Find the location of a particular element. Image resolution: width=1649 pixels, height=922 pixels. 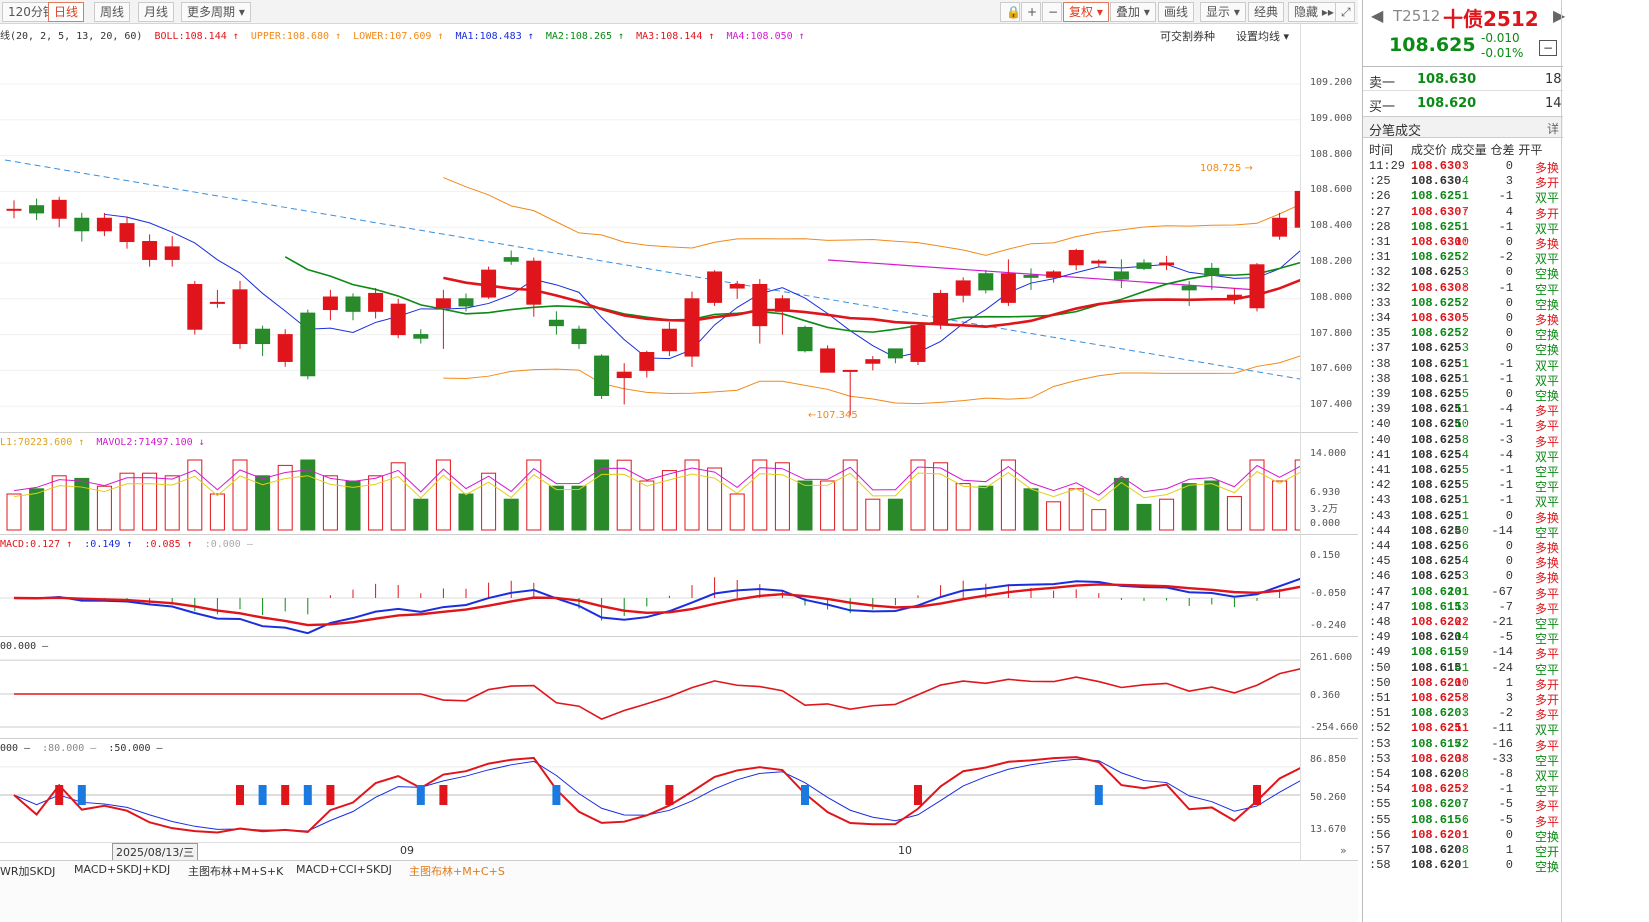

tick-row: :32 108.625 3 0 空换 is located at coordinates (1465, 273).